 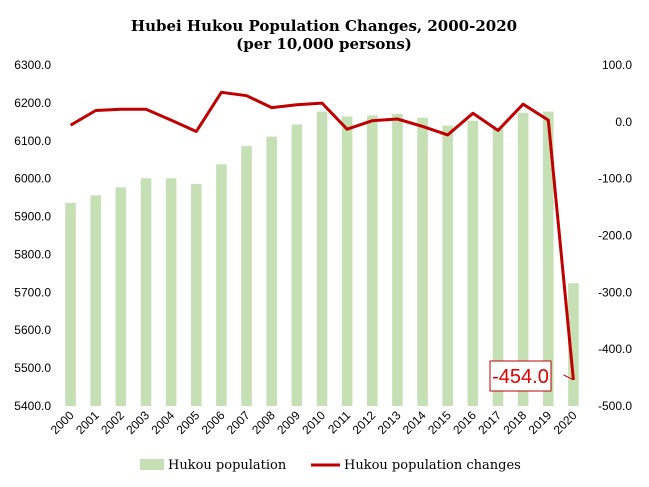 What do you see at coordinates (615, 349) in the screenshot?
I see `right-tick-label: -400.0` at bounding box center [615, 349].